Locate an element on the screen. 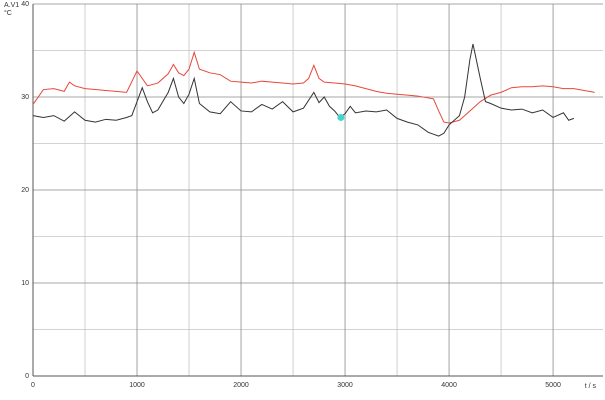 This screenshot has height=400, width=605. x-tick-label: 5000 is located at coordinates (553, 385).